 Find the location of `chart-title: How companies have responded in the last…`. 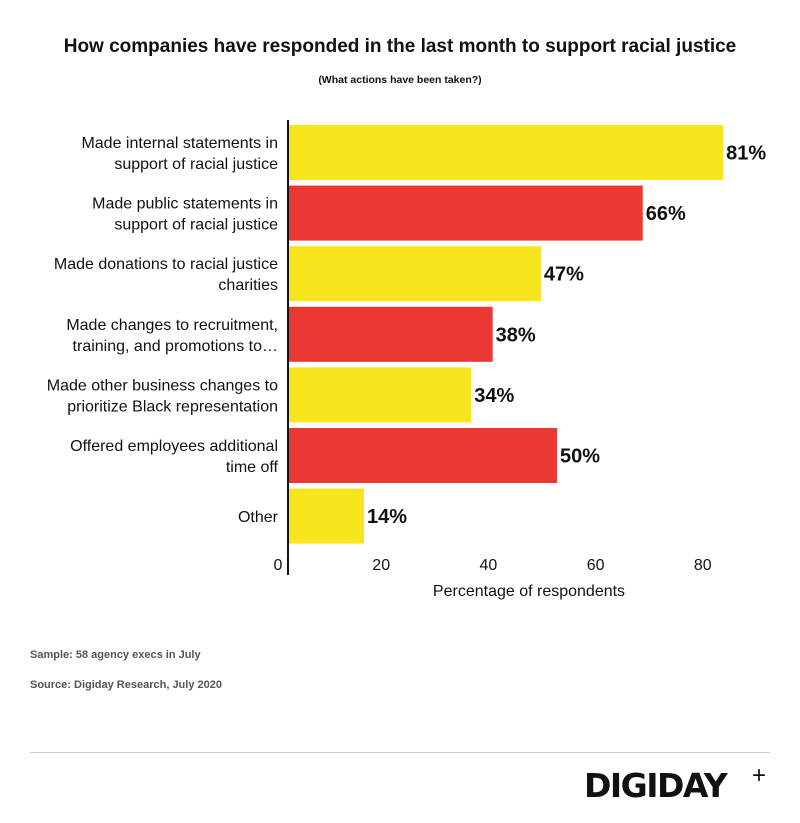

chart-title: How companies have responded in the last… is located at coordinates (400, 46).